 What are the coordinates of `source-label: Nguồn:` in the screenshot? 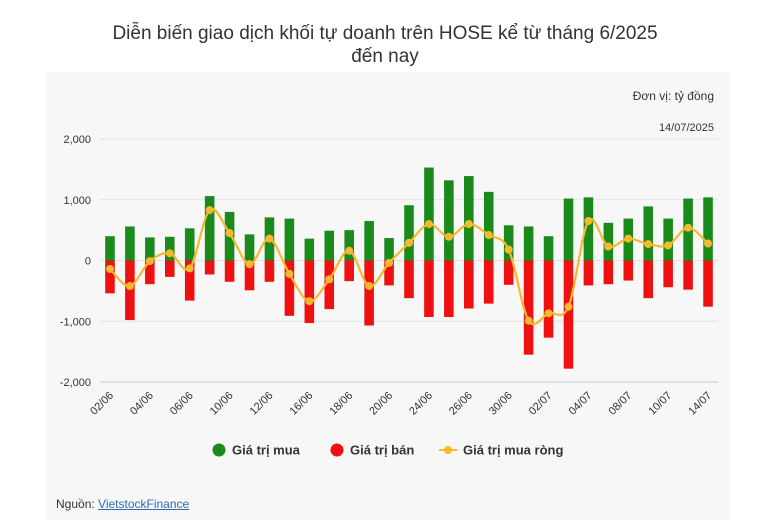 It's located at (77, 504).